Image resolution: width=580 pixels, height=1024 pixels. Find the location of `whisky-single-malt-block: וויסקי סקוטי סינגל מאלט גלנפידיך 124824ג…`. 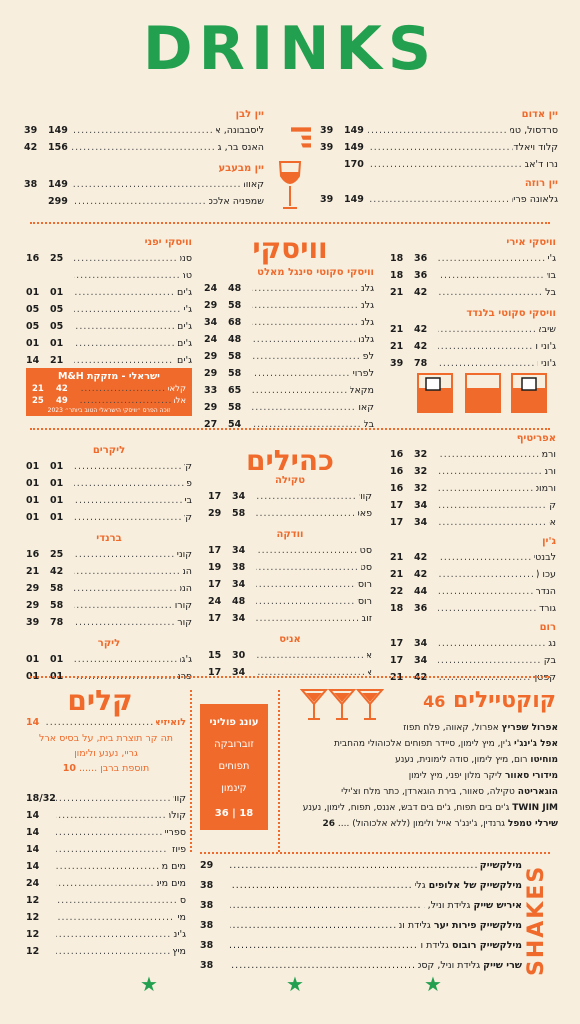

whisky-single-malt-block: וויסקי סקוטי סינגל מאלט גלנפידיך 124824ג… is located at coordinates (289, 349).